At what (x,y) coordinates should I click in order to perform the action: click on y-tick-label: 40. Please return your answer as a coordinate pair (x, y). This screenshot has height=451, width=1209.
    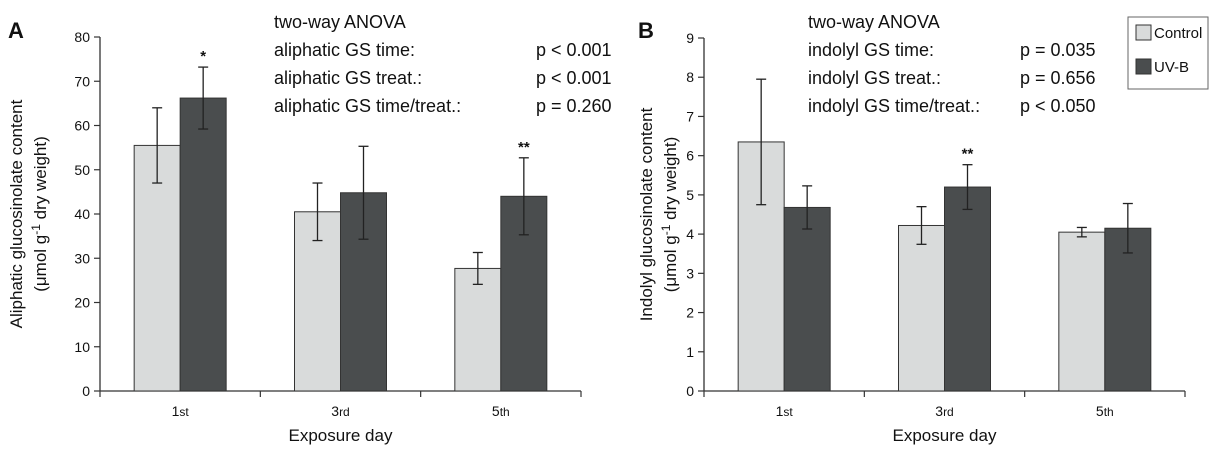
    Looking at the image, I should click on (82, 214).